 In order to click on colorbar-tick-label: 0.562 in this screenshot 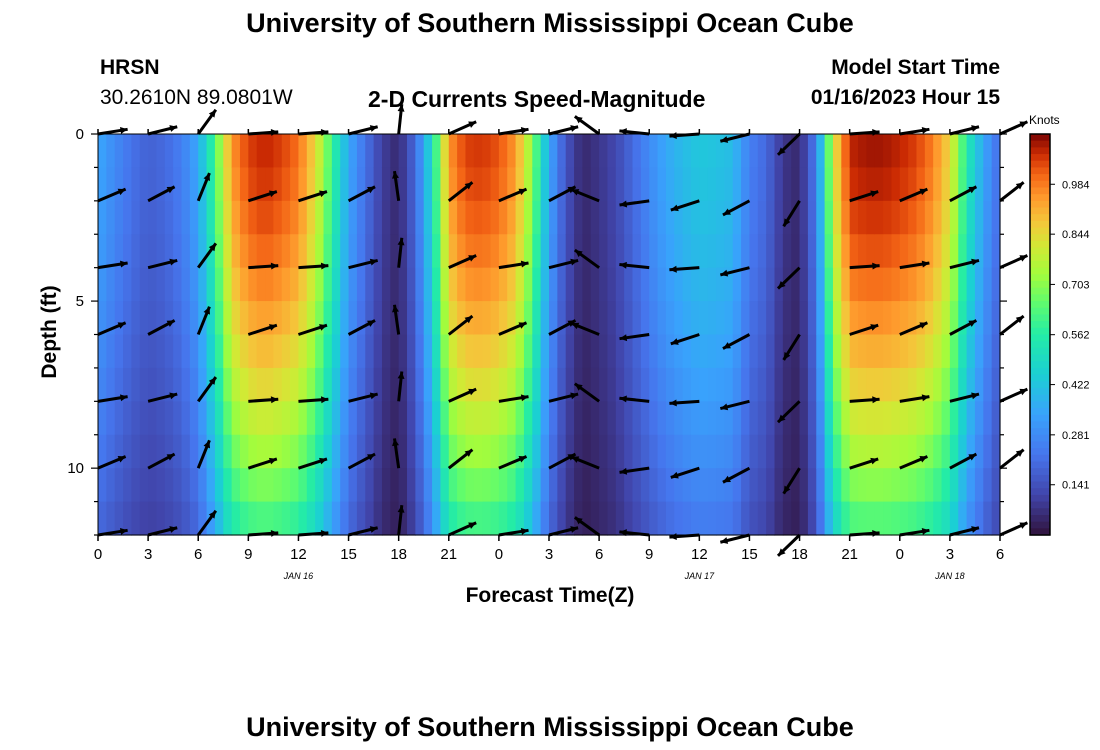, I will do `click(1076, 336)`.